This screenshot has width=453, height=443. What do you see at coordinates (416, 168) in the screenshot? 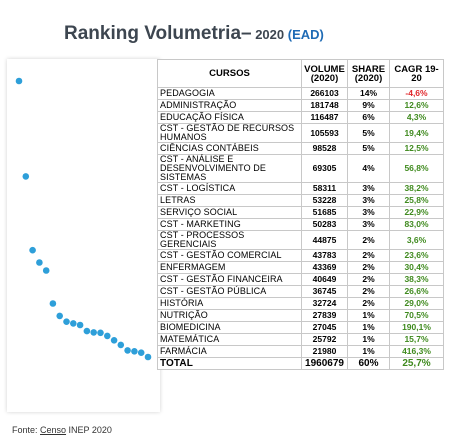
I see `cagr-cell: 56,8%` at bounding box center [416, 168].